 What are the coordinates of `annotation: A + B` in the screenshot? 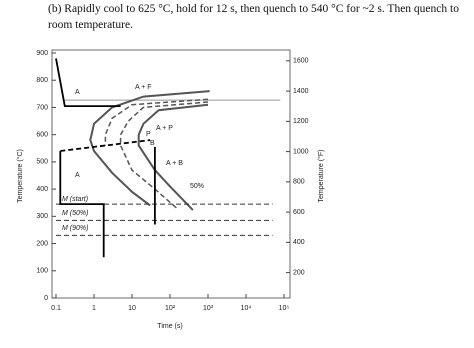 It's located at (174, 163).